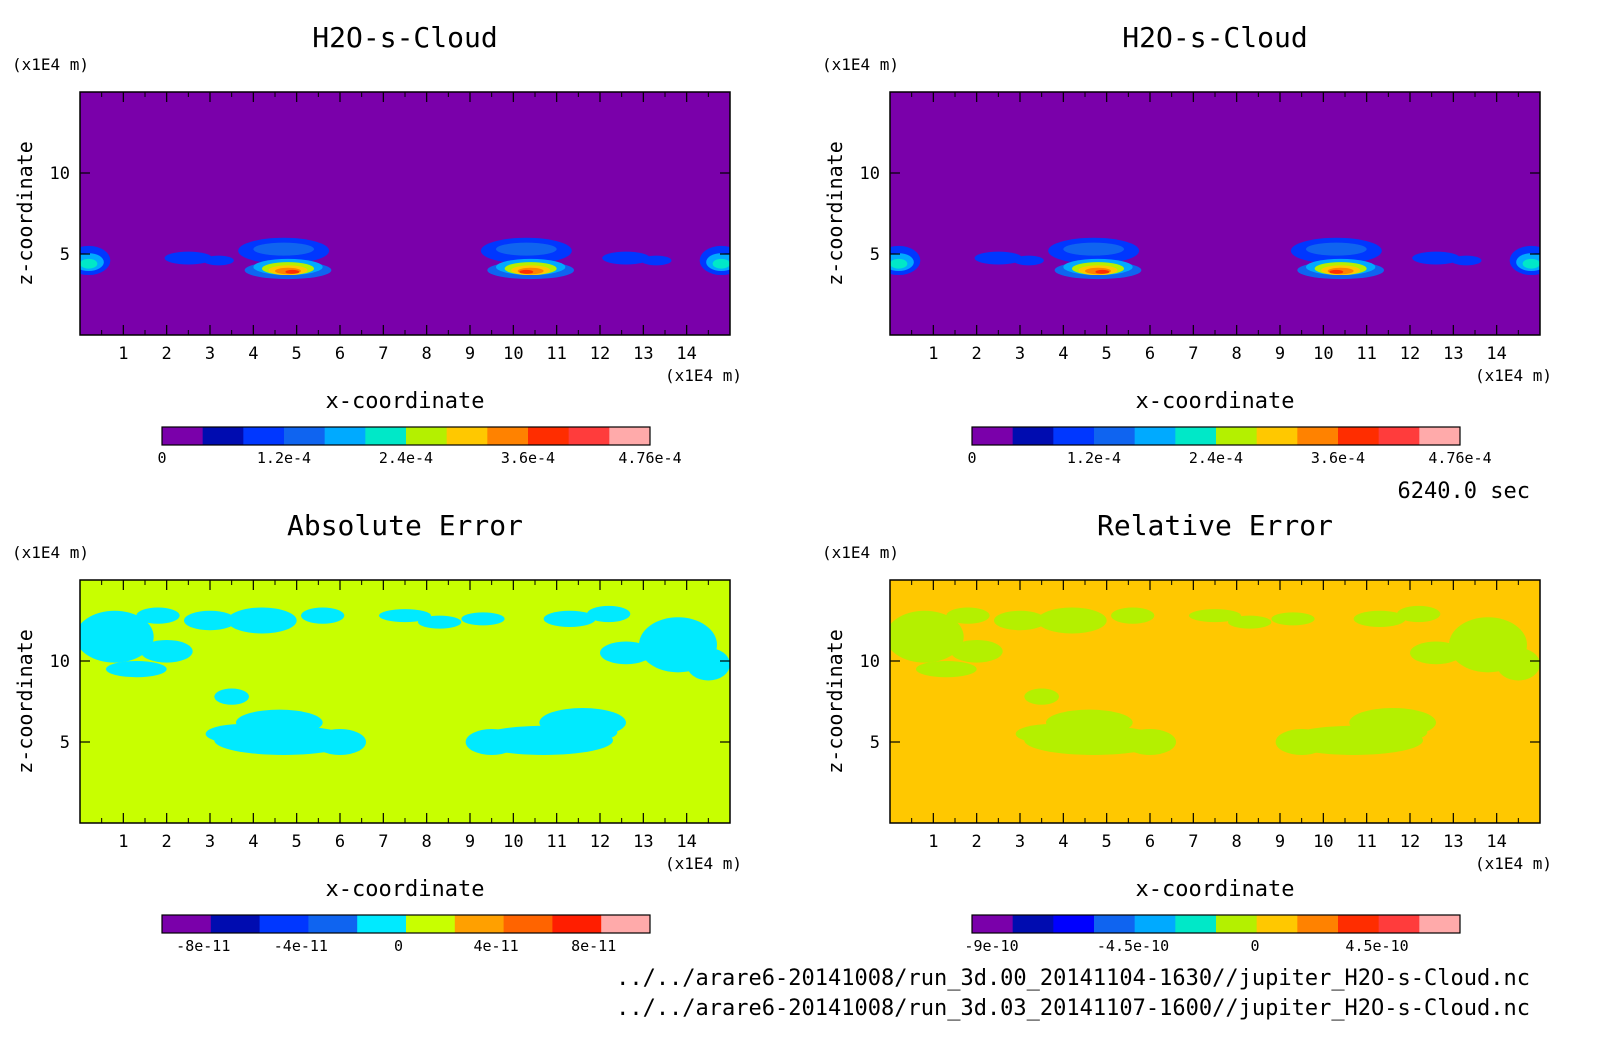 The height and width of the screenshot is (1054, 1604). Describe the element at coordinates (1336, 271) in the screenshot. I see `cloud-anvil-2-red` at that location.